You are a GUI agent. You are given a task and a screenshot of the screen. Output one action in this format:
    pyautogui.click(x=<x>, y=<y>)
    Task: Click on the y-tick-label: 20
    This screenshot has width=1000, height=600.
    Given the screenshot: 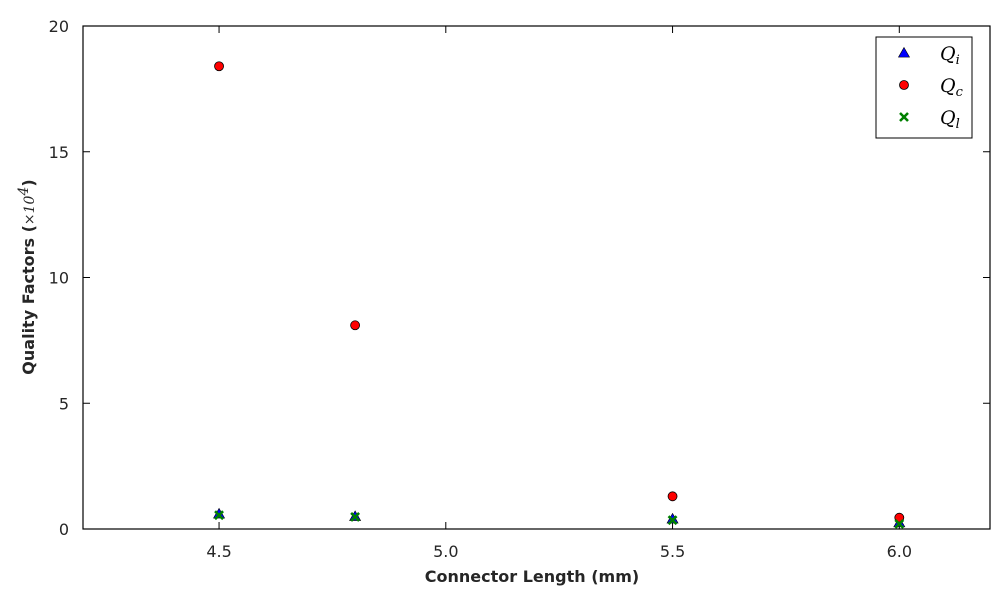 What is the action you would take?
    pyautogui.click(x=59, y=26)
    